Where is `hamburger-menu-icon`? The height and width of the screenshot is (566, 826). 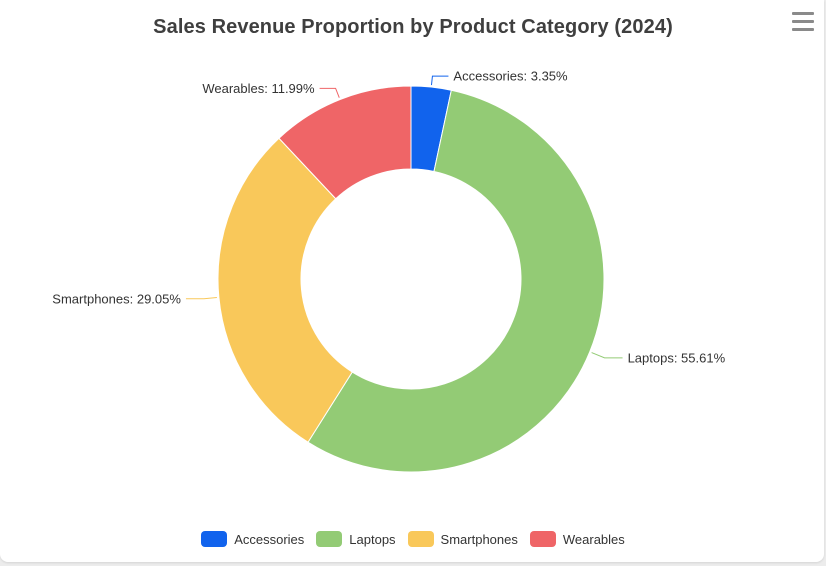
hamburger-menu-icon is located at coordinates (803, 22).